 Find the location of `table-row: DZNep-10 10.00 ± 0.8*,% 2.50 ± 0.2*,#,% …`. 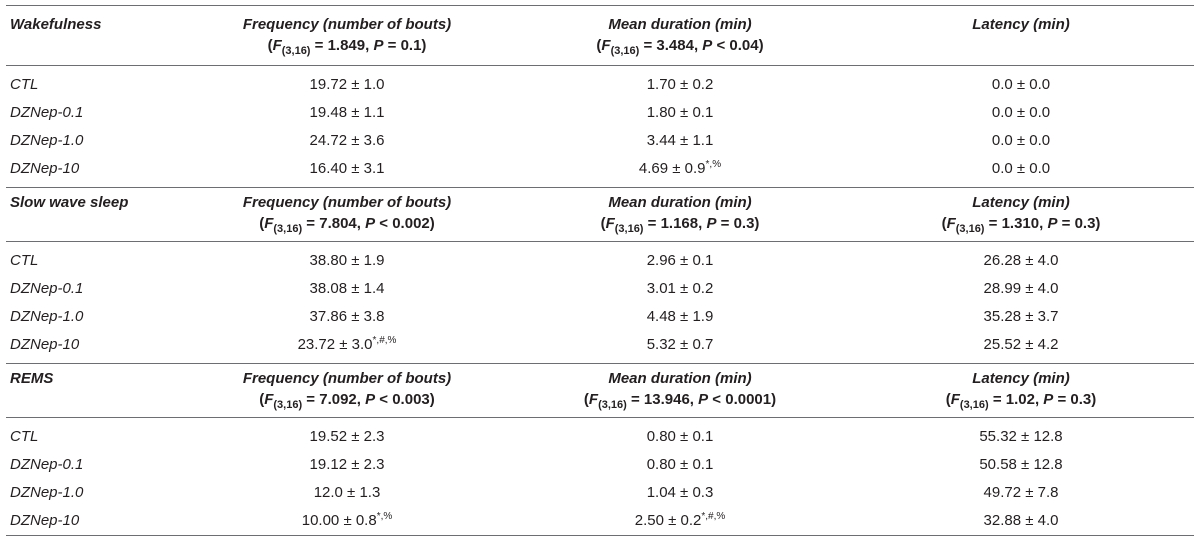

table-row: DZNep-10 10.00 ± 0.8*,% 2.50 ± 0.2*,#,% … is located at coordinates (600, 521).